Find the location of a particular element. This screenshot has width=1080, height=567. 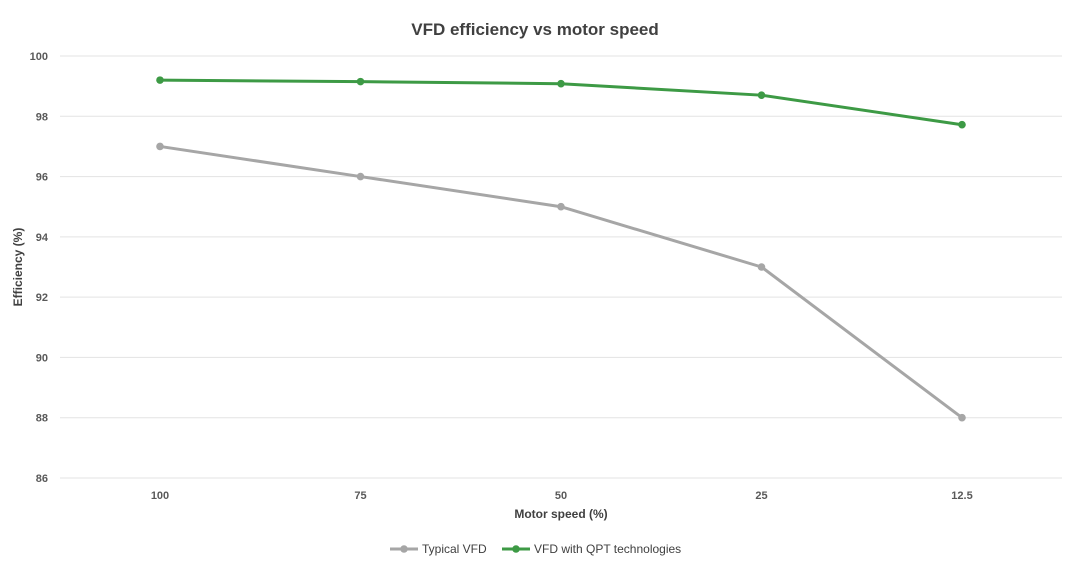

x-tick-label: 50 is located at coordinates (561, 496).